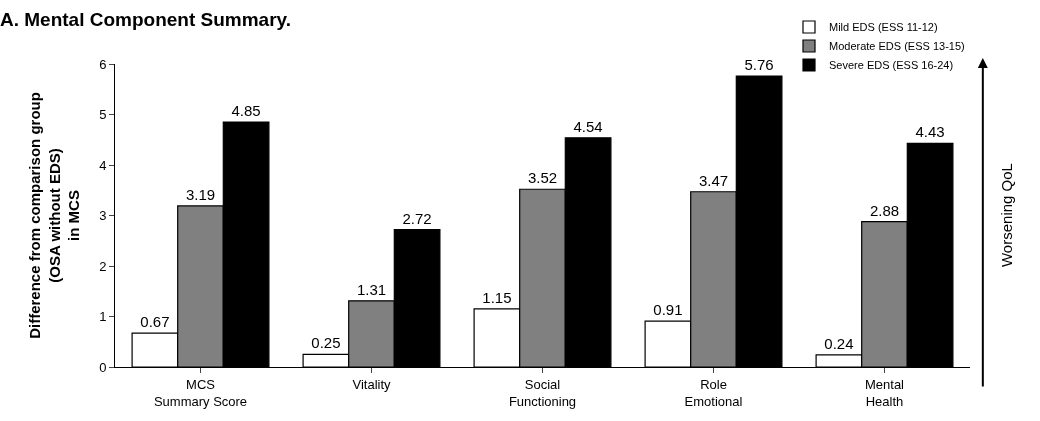 The height and width of the screenshot is (421, 1040). I want to click on x-tick-label: Vitality, so click(372, 384).